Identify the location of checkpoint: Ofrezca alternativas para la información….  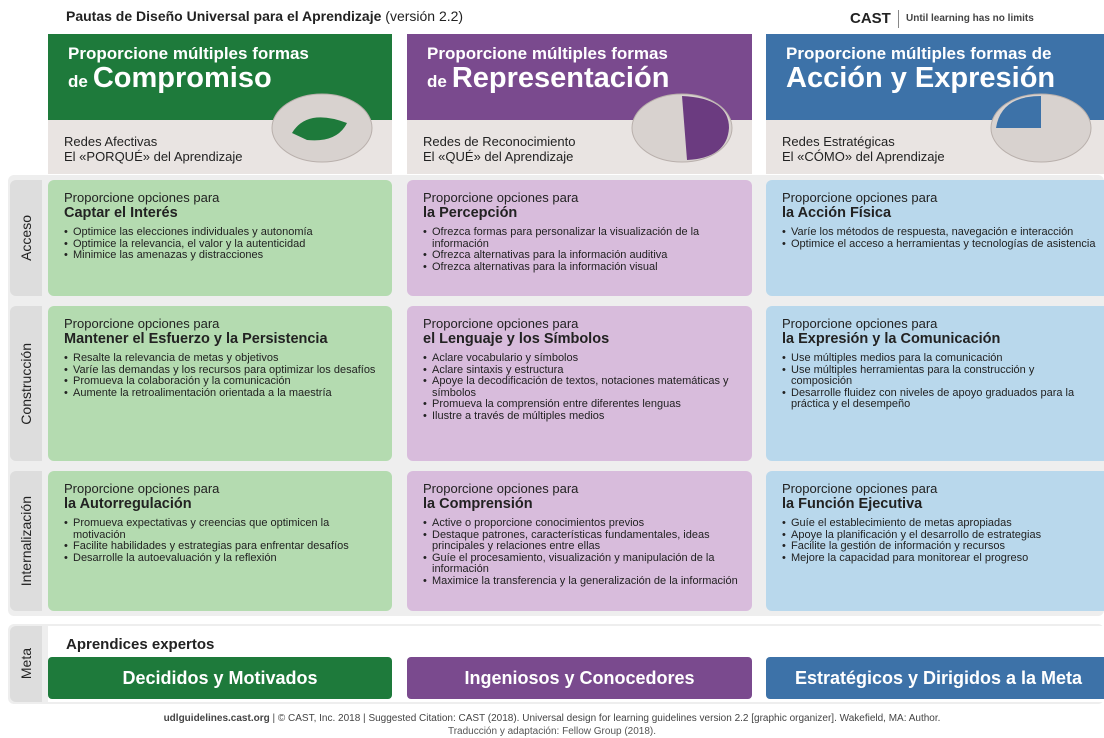
(580, 267).